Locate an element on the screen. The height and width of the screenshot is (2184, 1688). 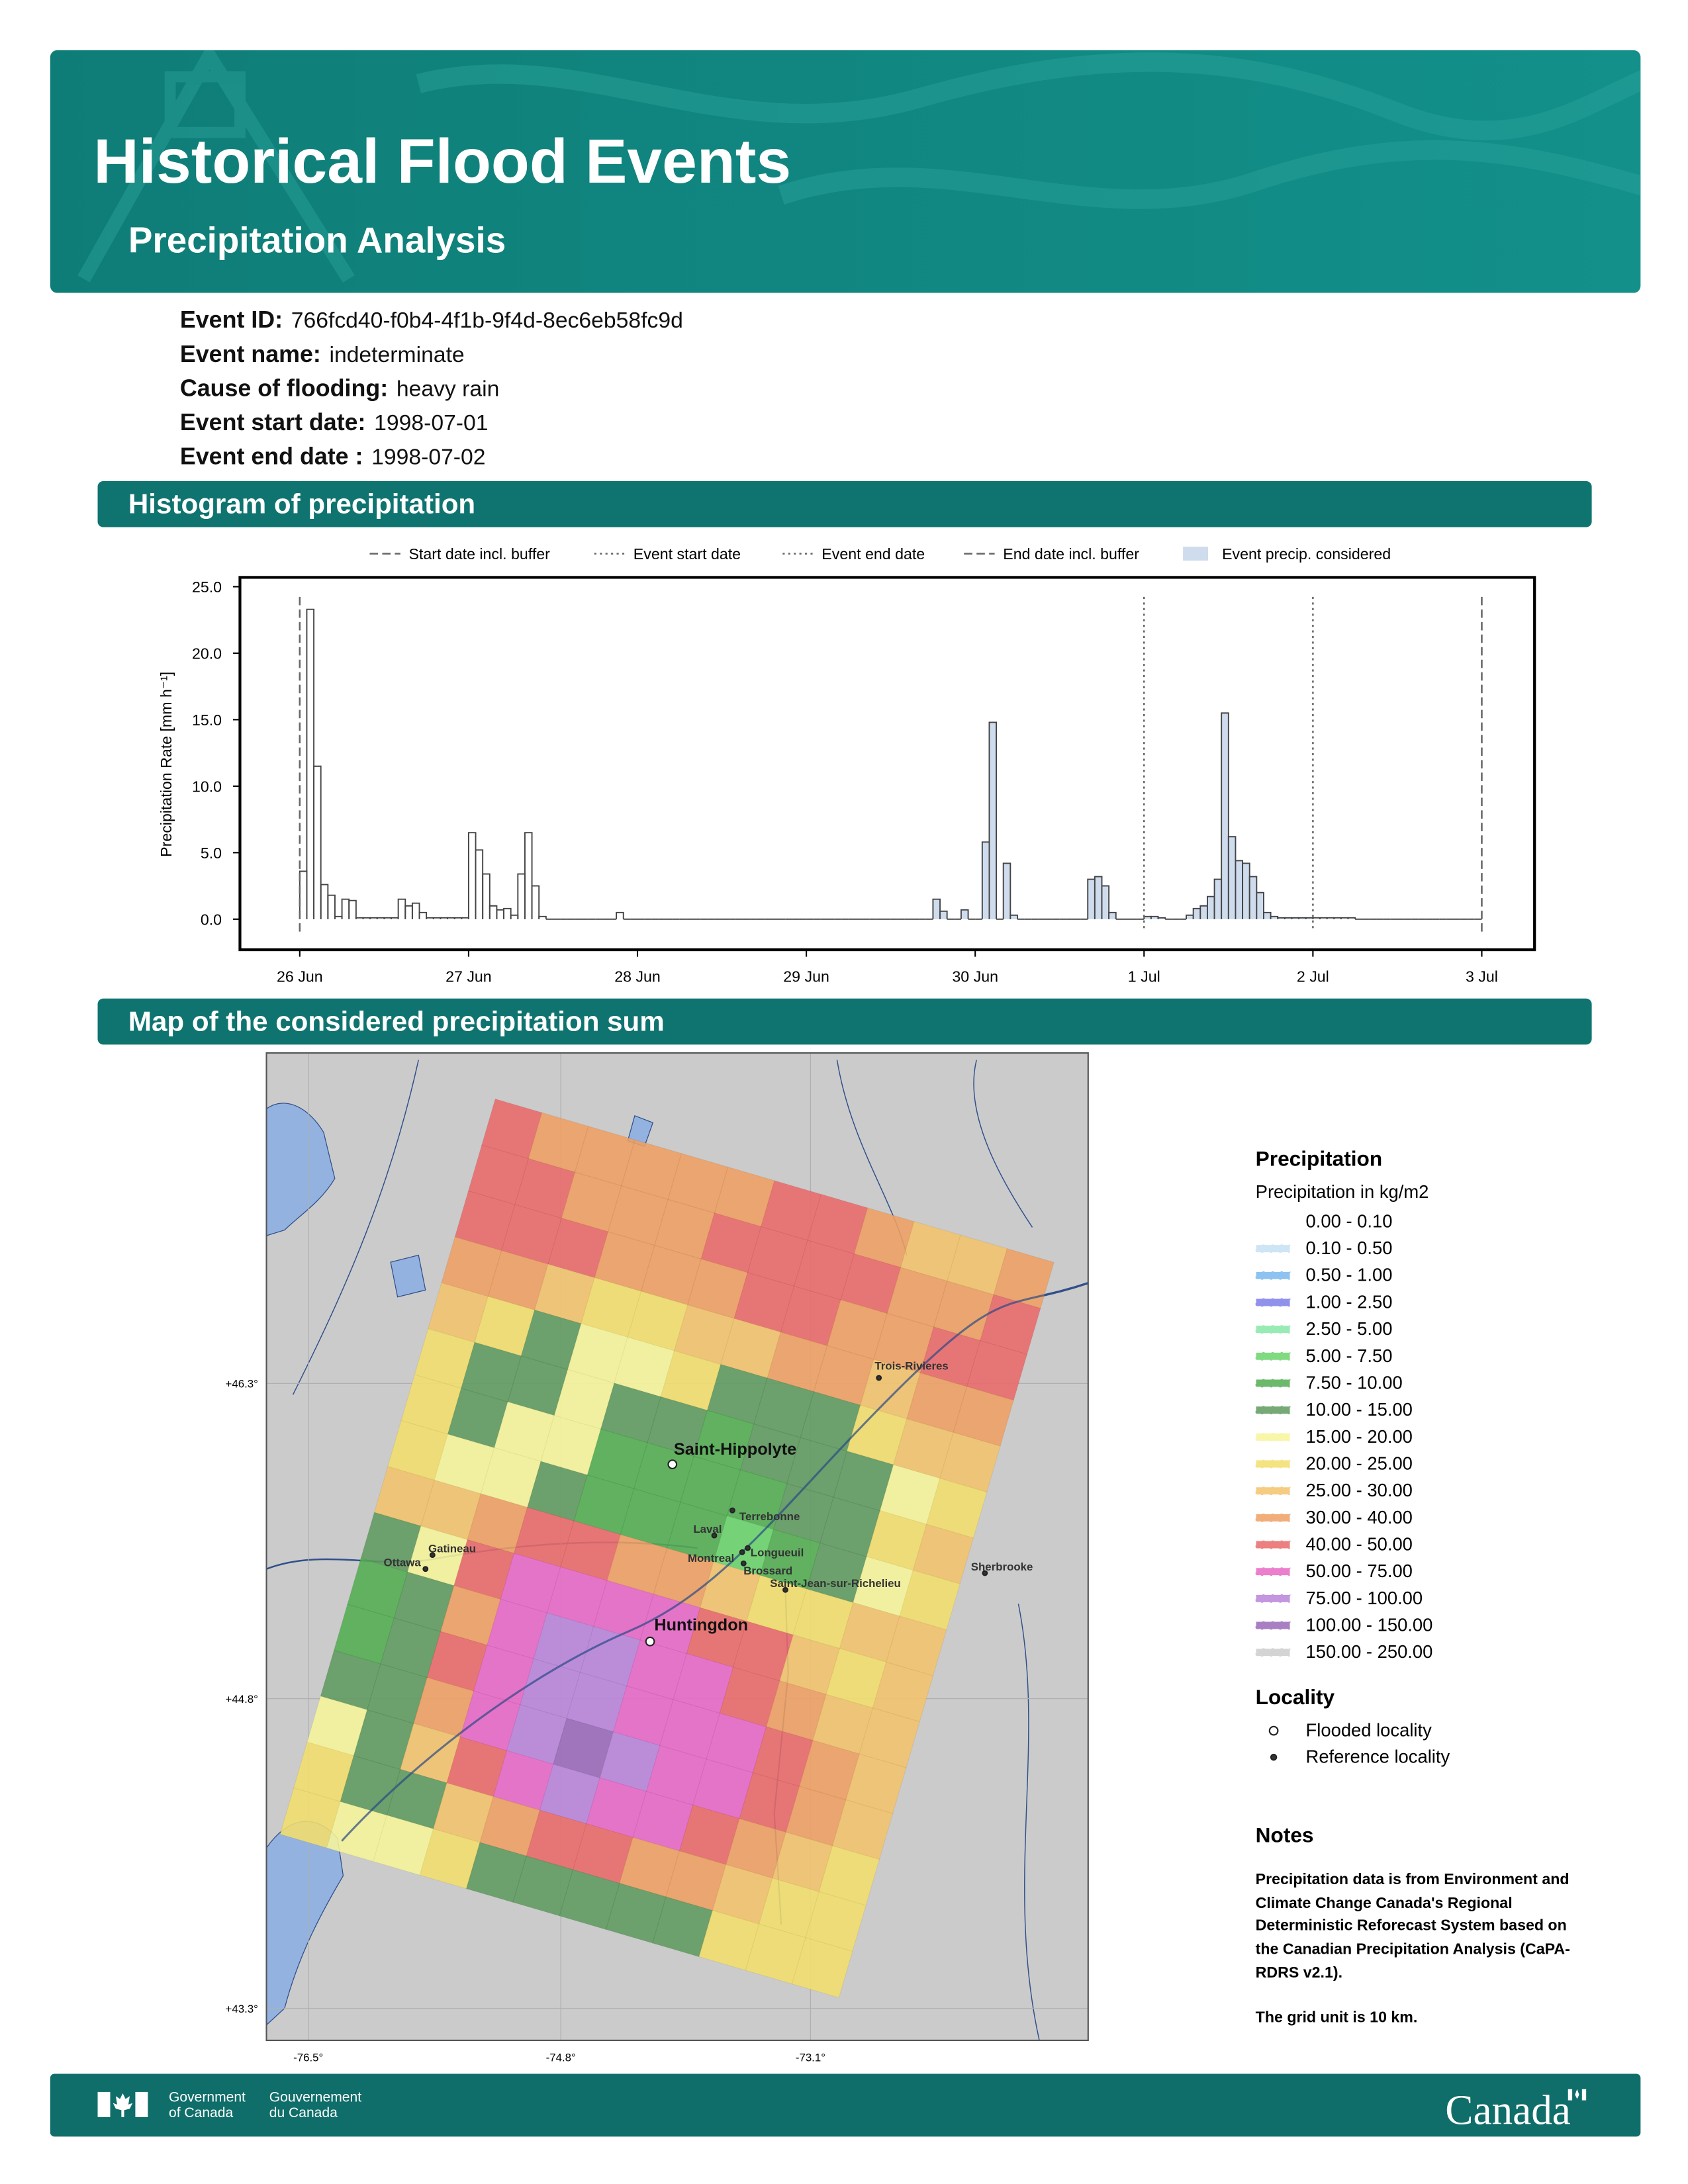
x-tick-label: 3 Jul is located at coordinates (1482, 977).